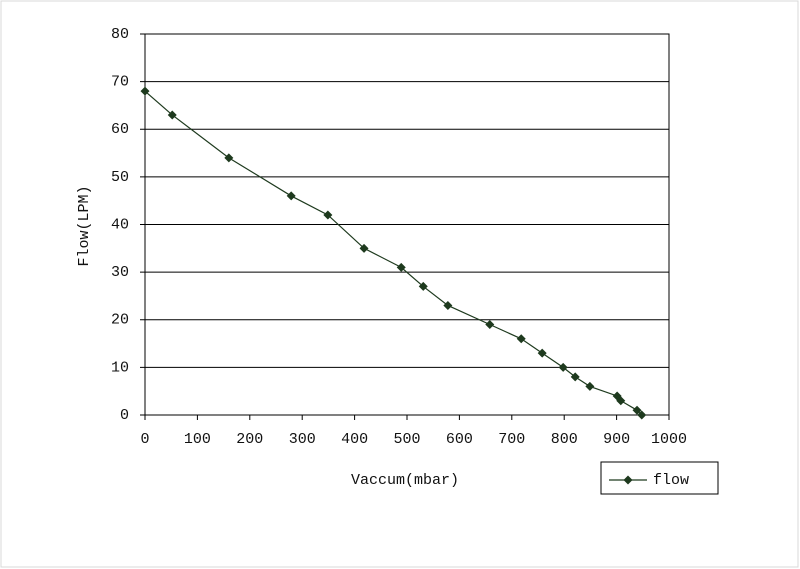 This screenshot has height=569, width=800. I want to click on x-tick-label: 0, so click(144, 439).